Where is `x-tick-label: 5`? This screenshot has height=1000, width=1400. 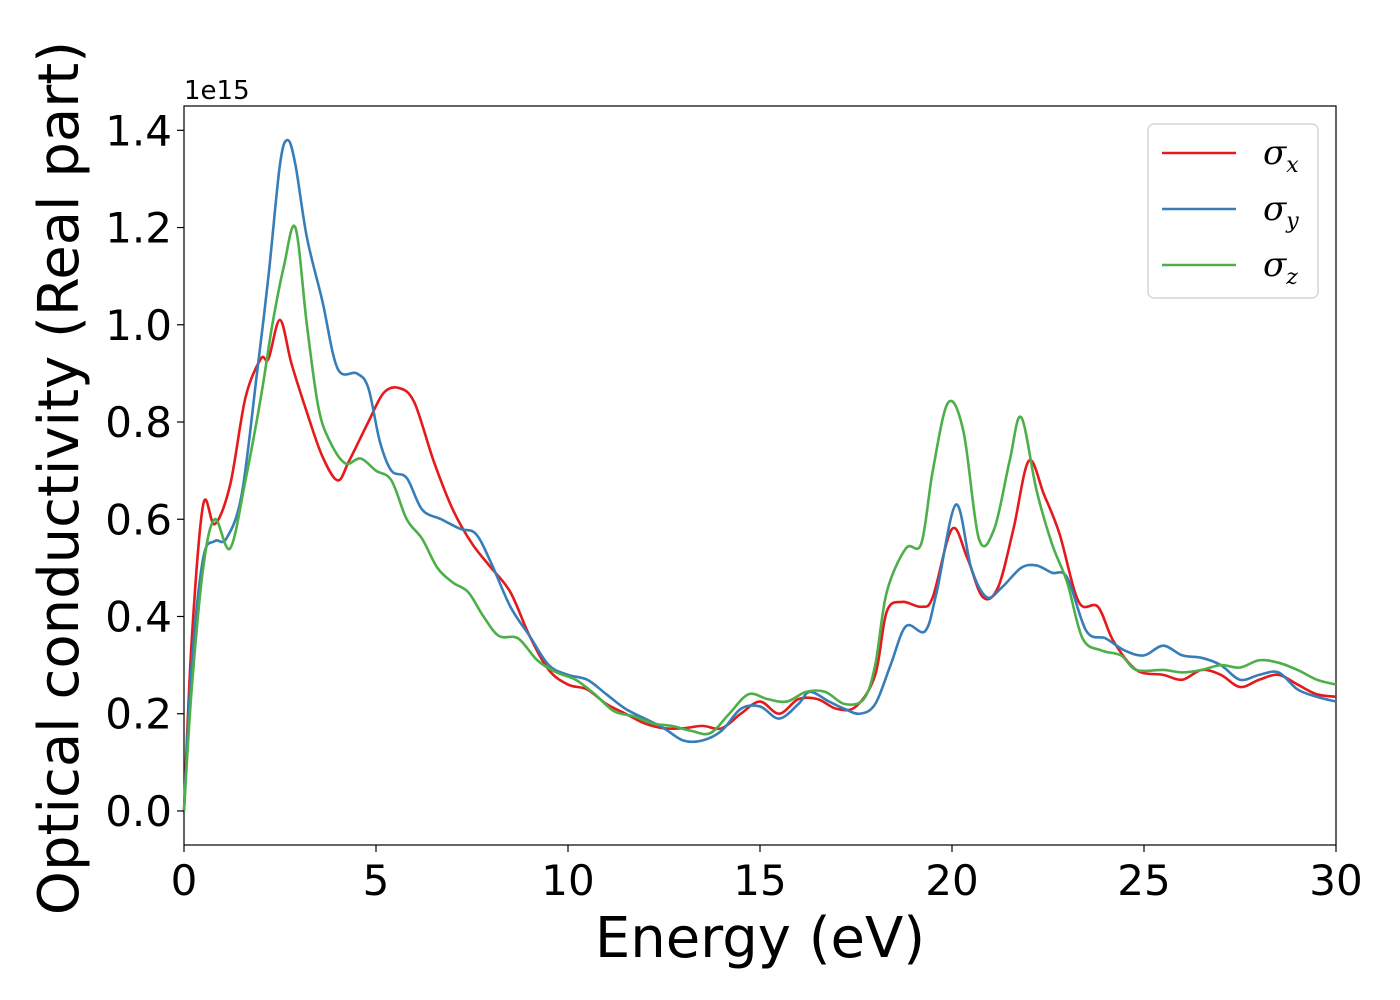 x-tick-label: 5 is located at coordinates (376, 880).